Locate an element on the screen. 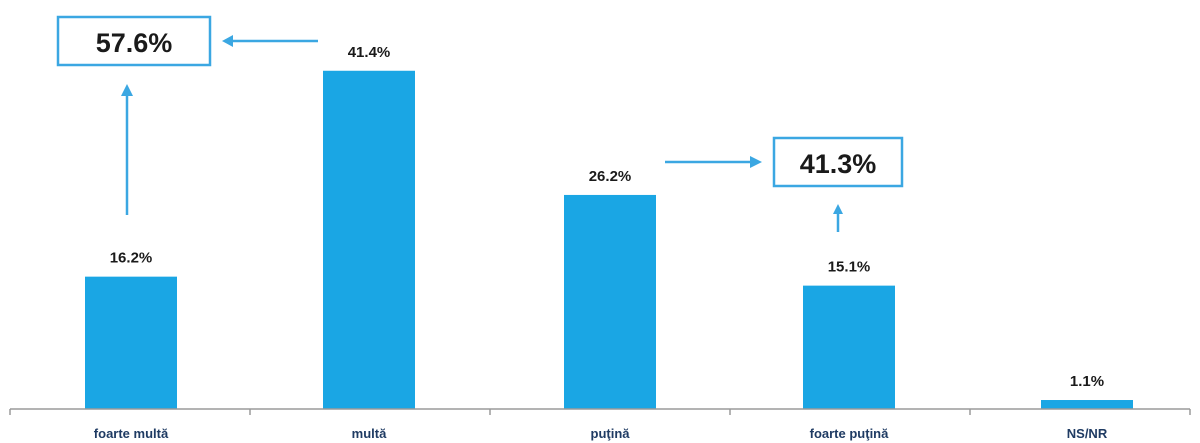 Image resolution: width=1200 pixels, height=443 pixels. arrow-up-small-head is located at coordinates (838, 209).